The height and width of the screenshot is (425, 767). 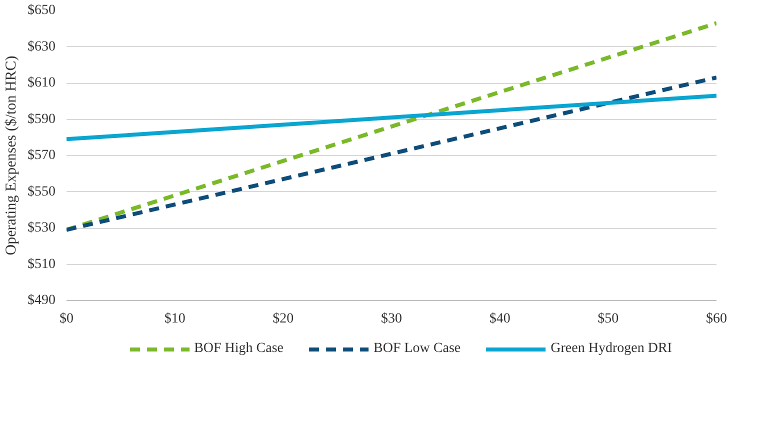 What do you see at coordinates (499, 319) in the screenshot?
I see `x-tick-label: $40` at bounding box center [499, 319].